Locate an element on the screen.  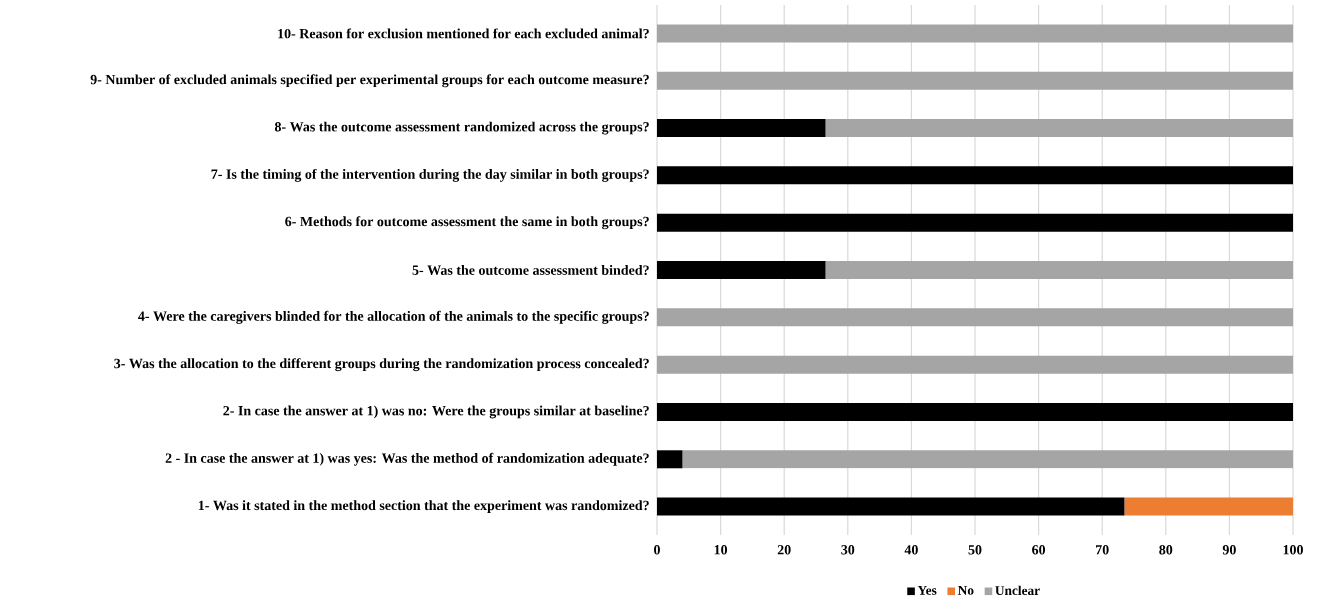
legend-label: Yes is located at coordinates (927, 590).